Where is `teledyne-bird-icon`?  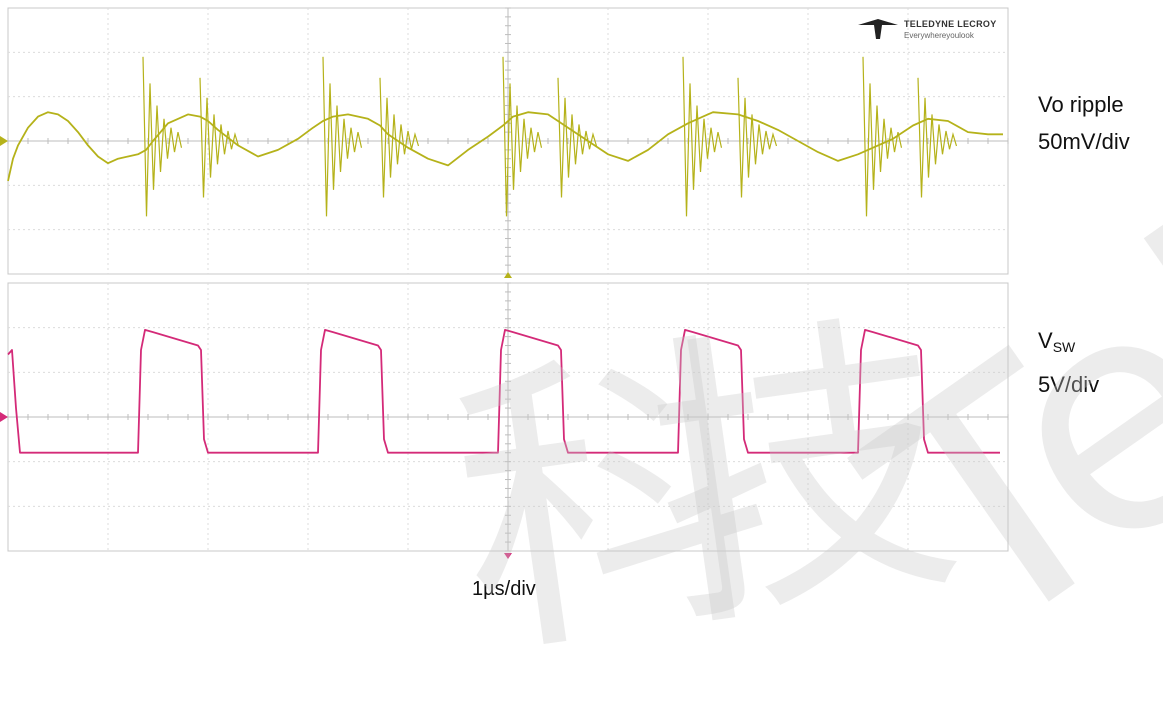
teledyne-bird-icon is located at coordinates (878, 29).